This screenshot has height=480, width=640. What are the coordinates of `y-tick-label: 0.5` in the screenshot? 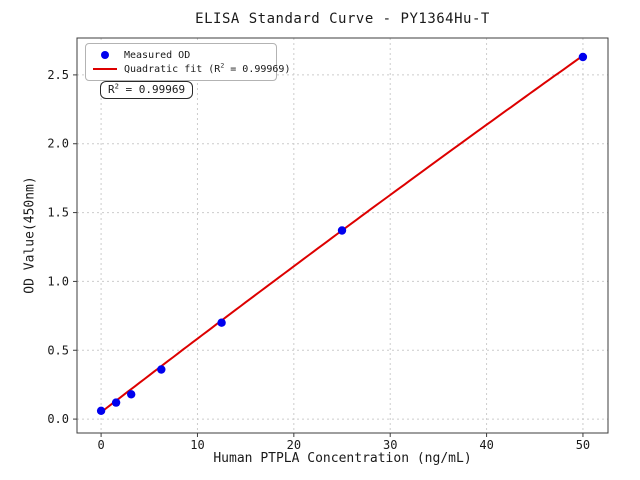 It's located at (58, 350).